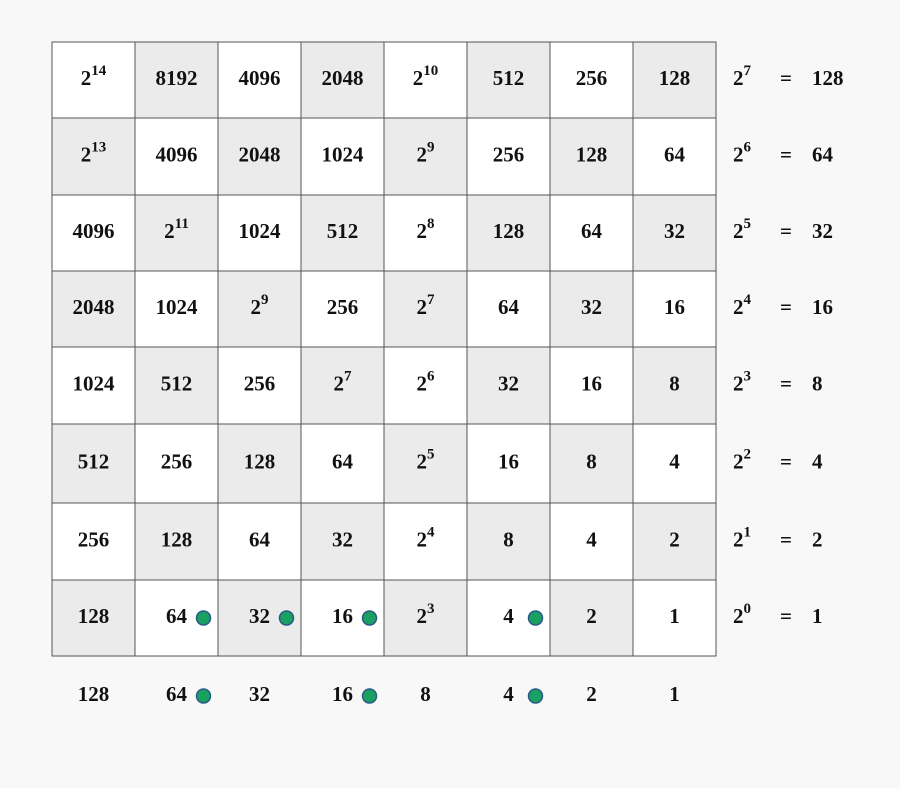 This screenshot has height=788, width=900. Describe the element at coordinates (177, 461) in the screenshot. I see `cell-value: 256` at that location.